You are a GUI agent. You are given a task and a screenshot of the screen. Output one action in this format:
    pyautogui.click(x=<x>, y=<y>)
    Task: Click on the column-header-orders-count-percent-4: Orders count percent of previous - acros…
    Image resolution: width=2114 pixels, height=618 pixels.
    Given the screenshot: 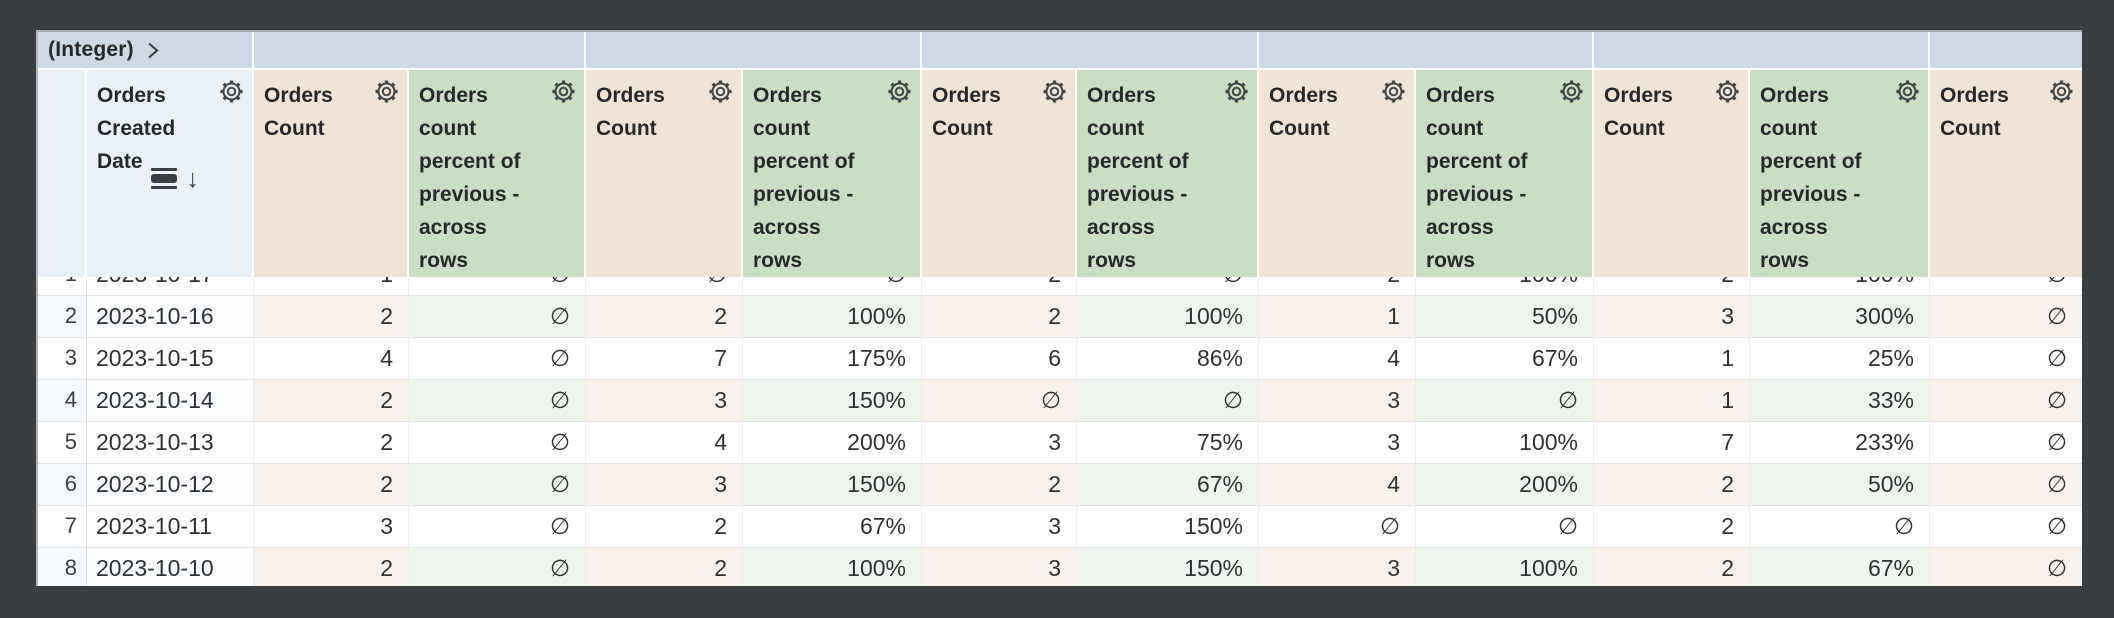 What is the action you would take?
    pyautogui.click(x=1505, y=173)
    